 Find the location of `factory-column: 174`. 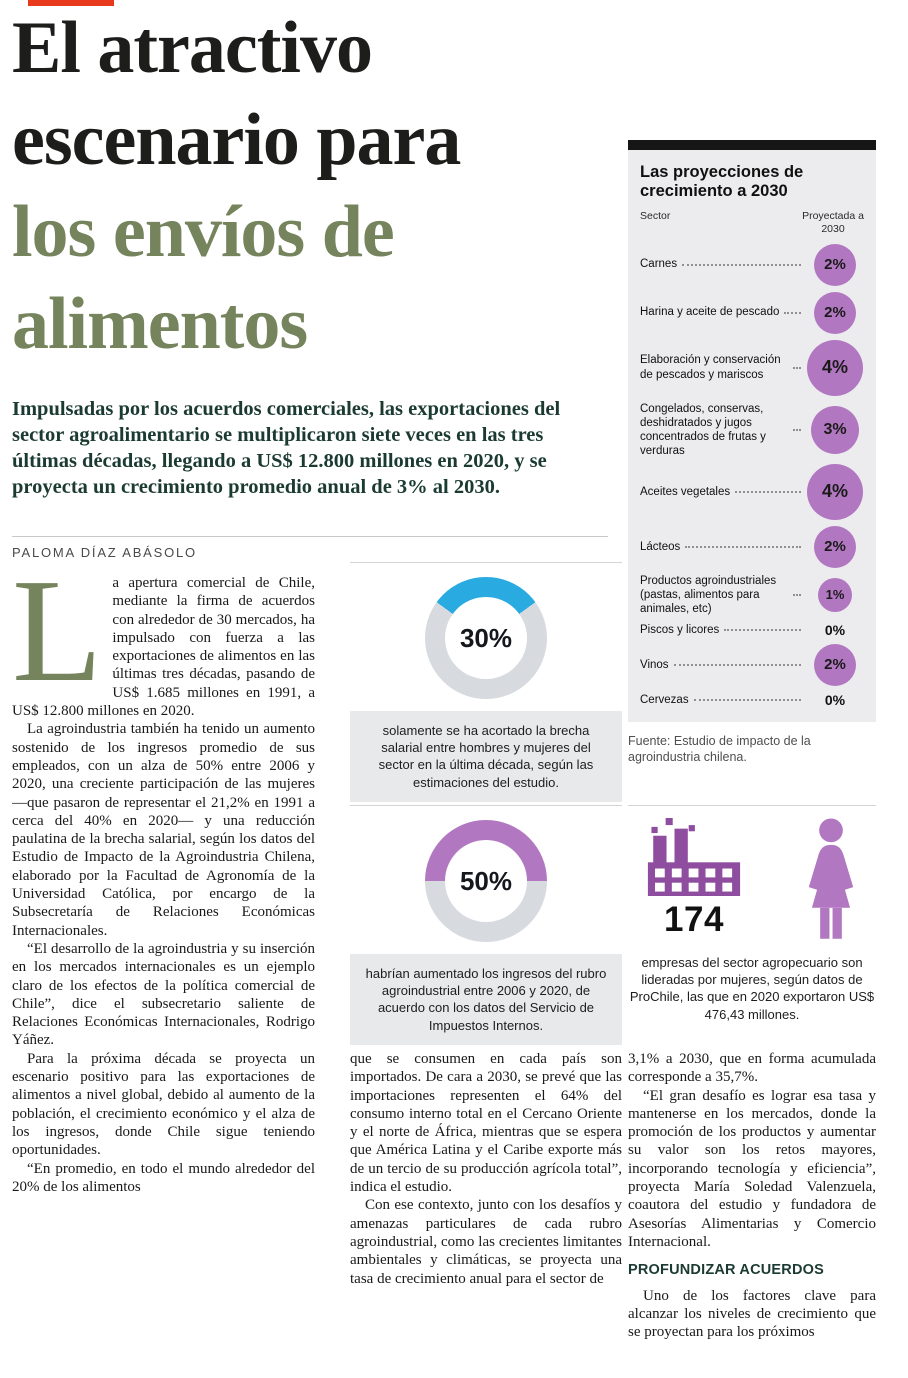

factory-column: 174 is located at coordinates (694, 879).